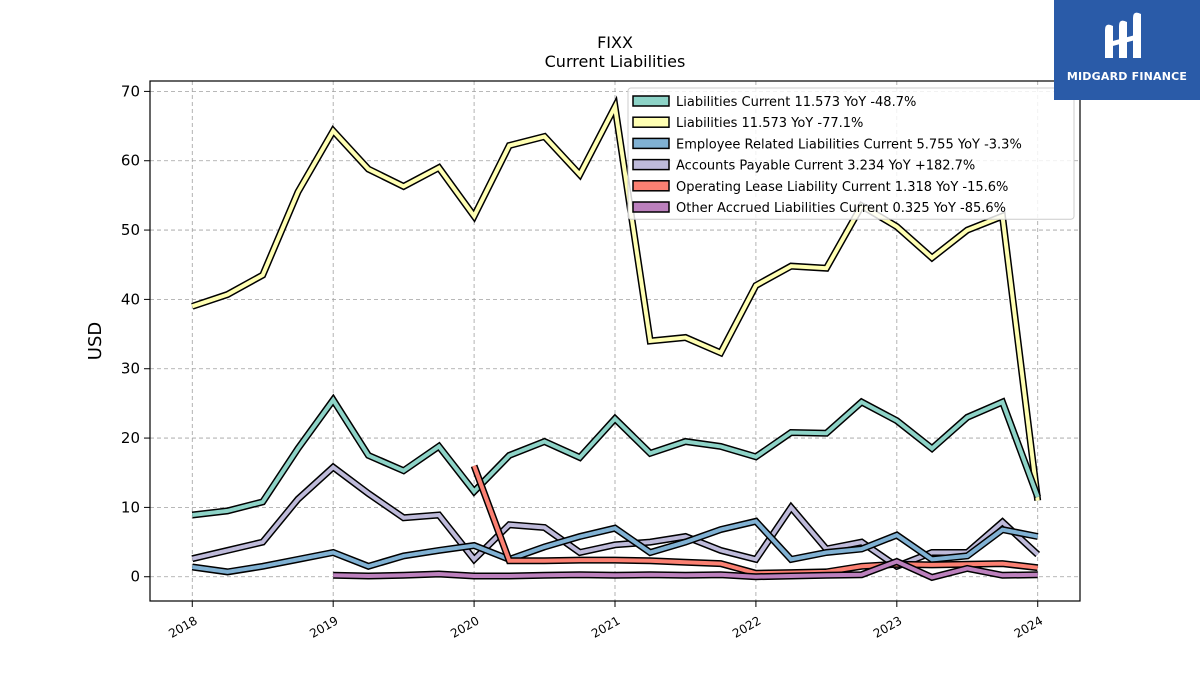 The width and height of the screenshot is (1200, 675). What do you see at coordinates (796, 102) in the screenshot?
I see `legend-label: Liabilities Current 11.573 YoY -48.7%` at bounding box center [796, 102].